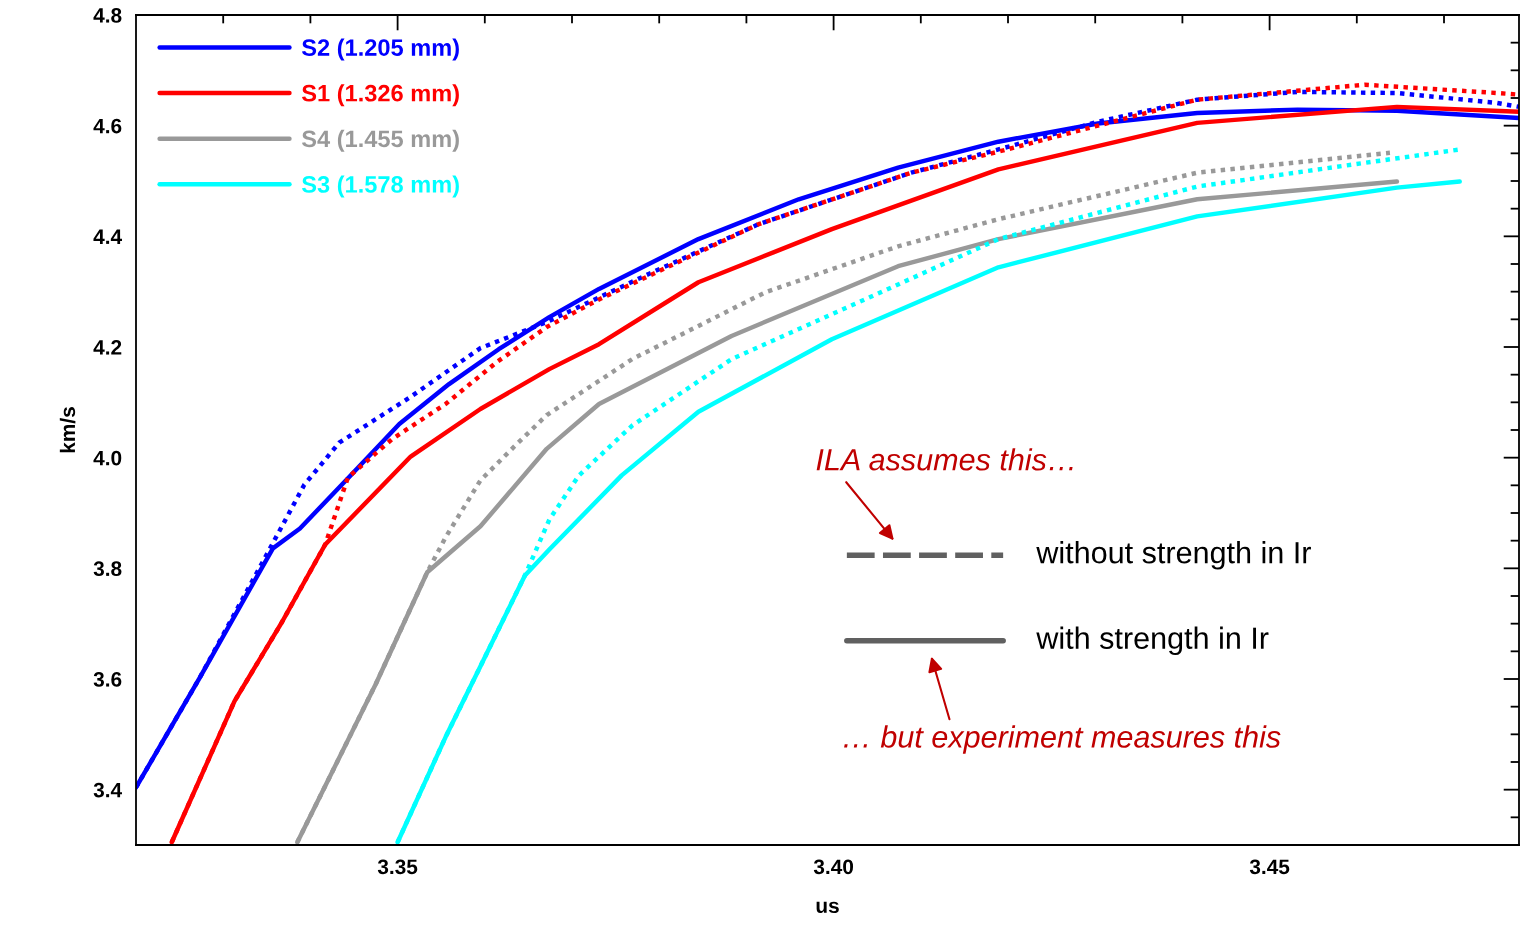 This screenshot has width=1522, height=950. Describe the element at coordinates (380, 95) in the screenshot. I see `text: S1 (1.326 mm)` at that location.